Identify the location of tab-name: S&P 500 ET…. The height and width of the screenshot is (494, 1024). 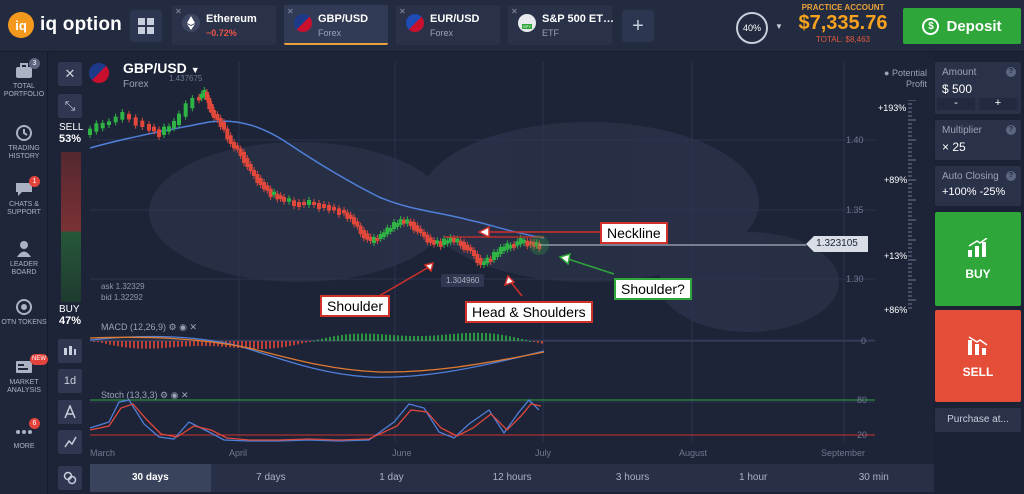
(578, 19).